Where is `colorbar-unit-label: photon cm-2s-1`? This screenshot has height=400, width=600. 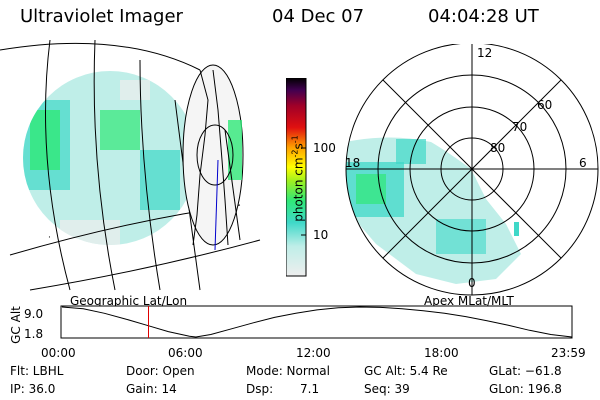
colorbar-unit-label: photon cm-2s-1 is located at coordinates (298, 179).